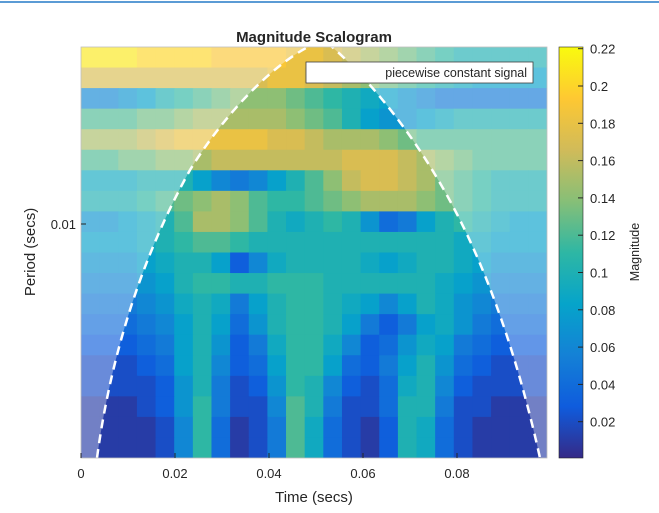 This screenshot has width=659, height=513. I want to click on colorbar-tick-label: 0.14, so click(602, 198).